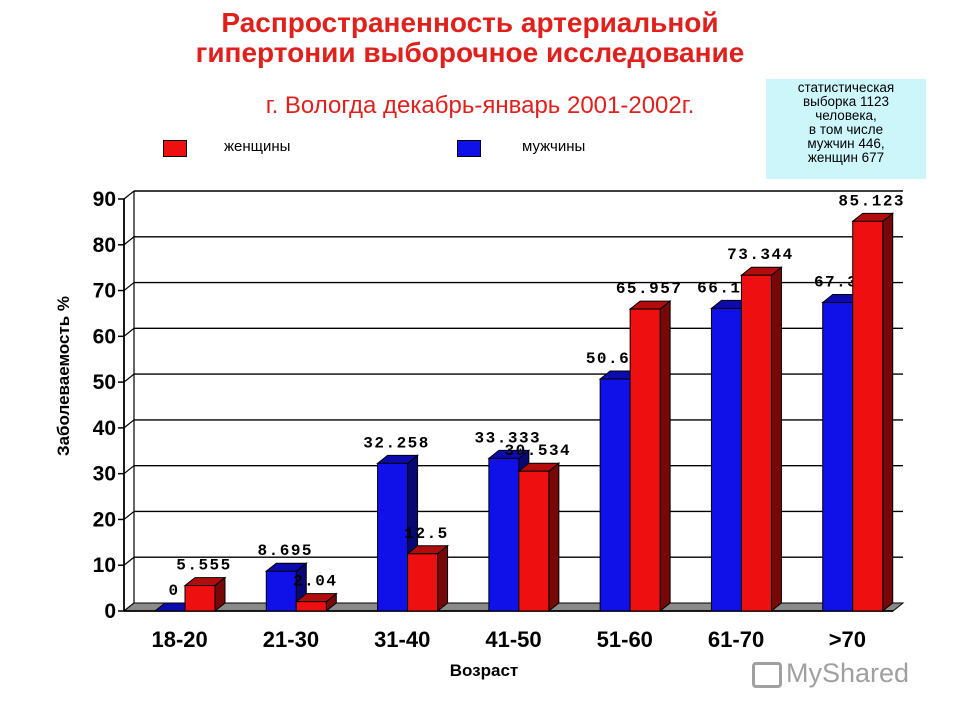  What do you see at coordinates (63, 376) in the screenshot?
I see `y-axis-title: Заболеваемость %` at bounding box center [63, 376].